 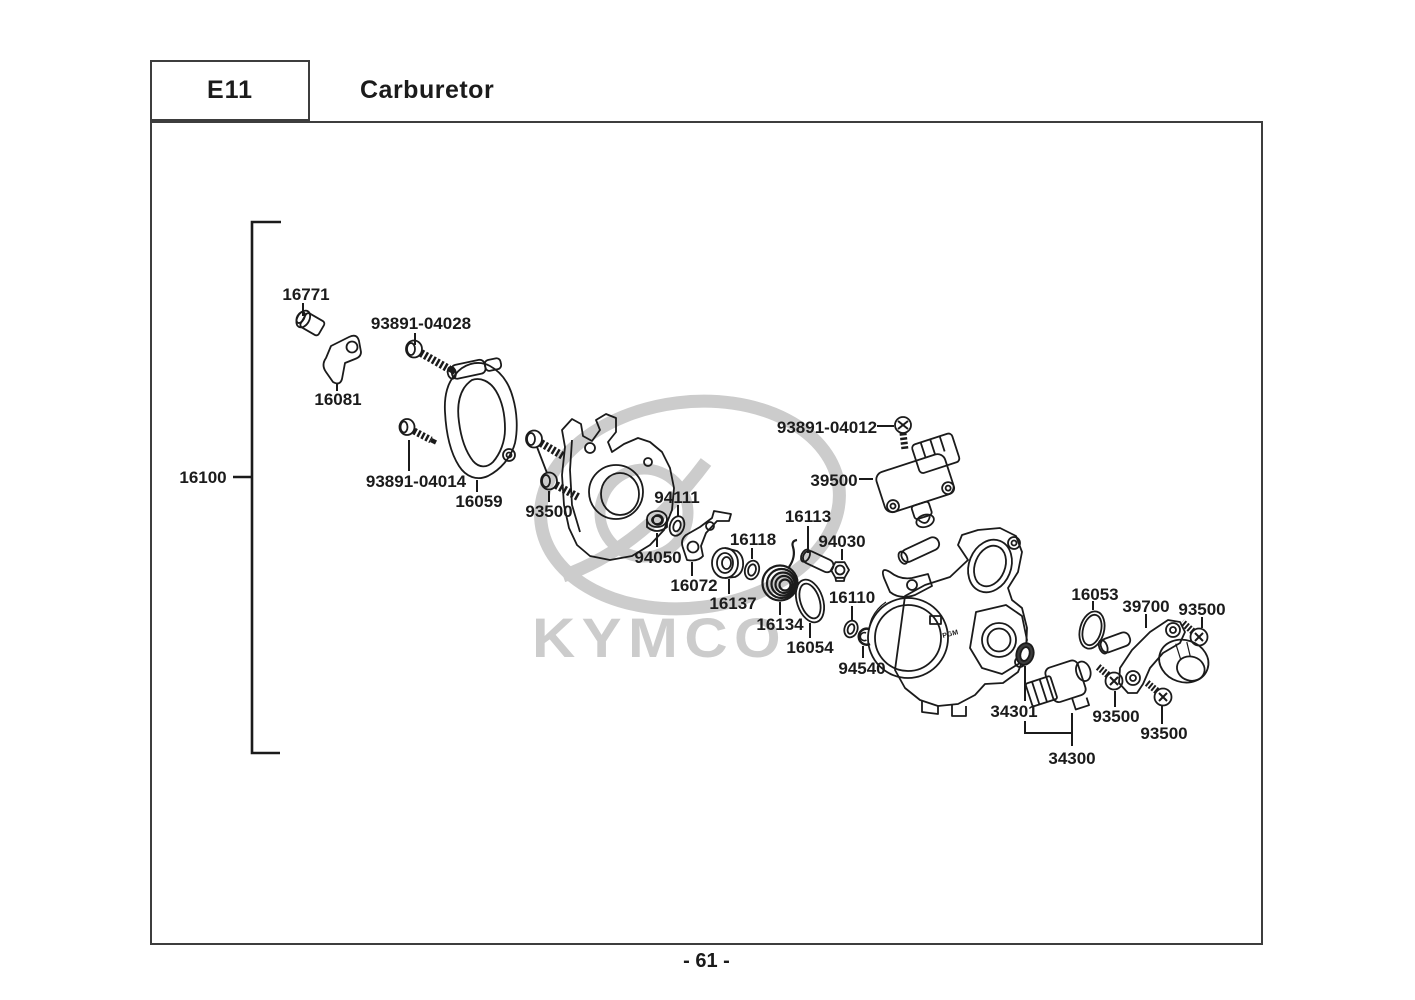 I want to click on part-label-16134: 16134, so click(x=780, y=624).